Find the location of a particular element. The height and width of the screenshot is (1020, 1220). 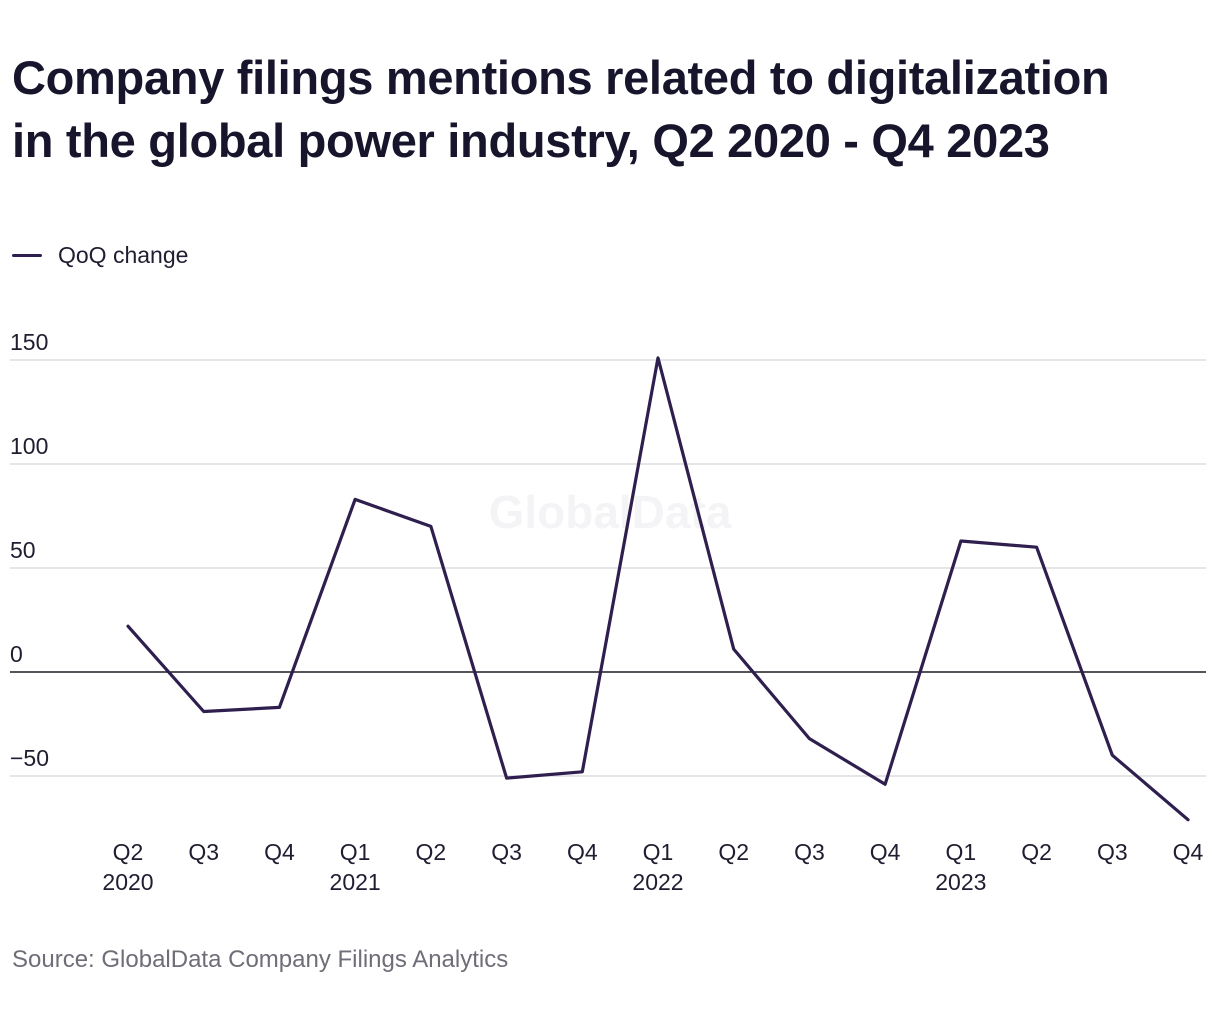

watermark-text: GlobalData is located at coordinates (610, 512).